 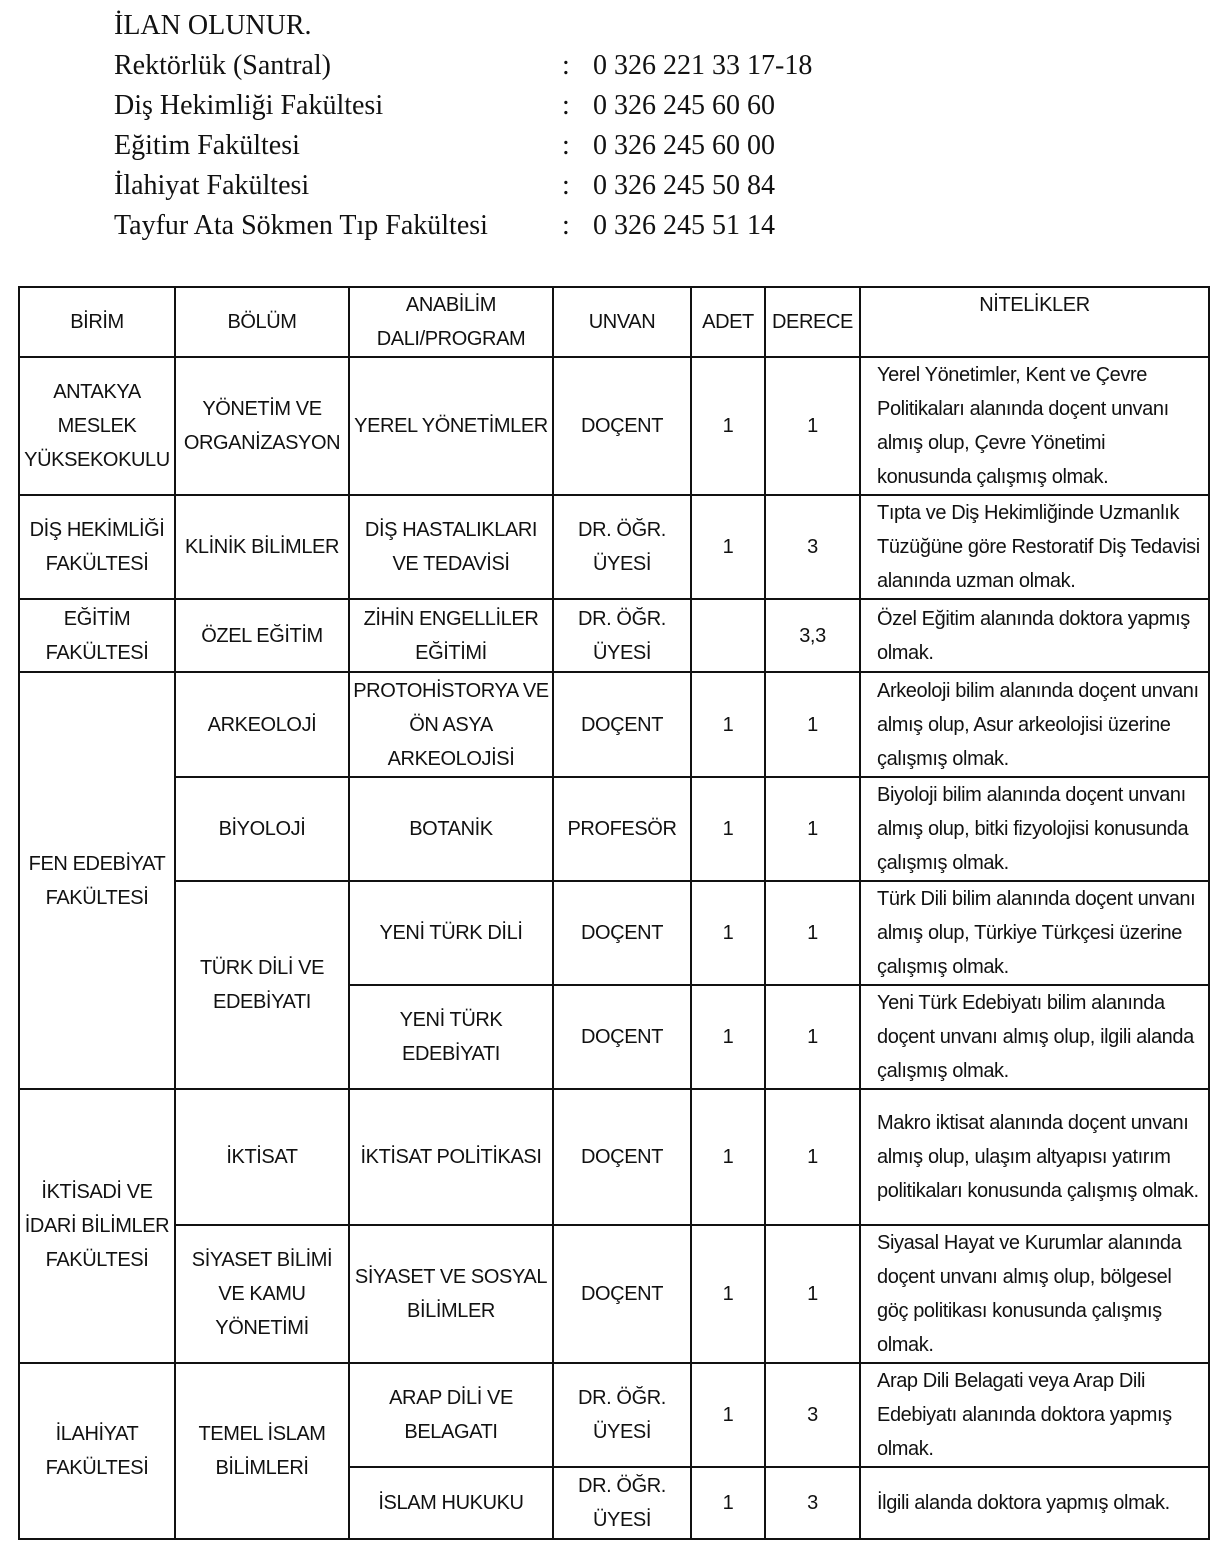 I want to click on contact-line: Diş Hekimliği Fakültesi:0 326 245 60 60, so click(x=514, y=106).